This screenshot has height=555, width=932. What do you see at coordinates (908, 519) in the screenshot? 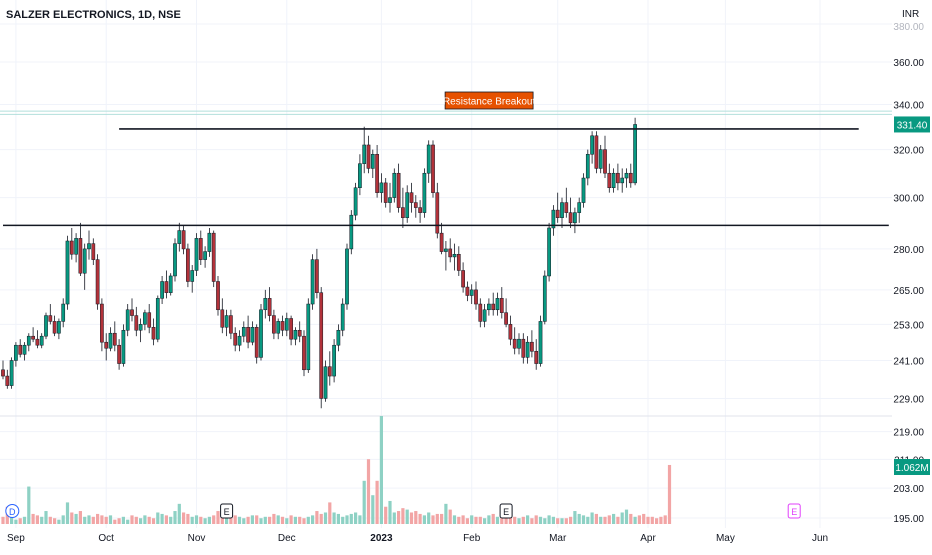
I see `price-tick-label: 195.00` at bounding box center [908, 519].